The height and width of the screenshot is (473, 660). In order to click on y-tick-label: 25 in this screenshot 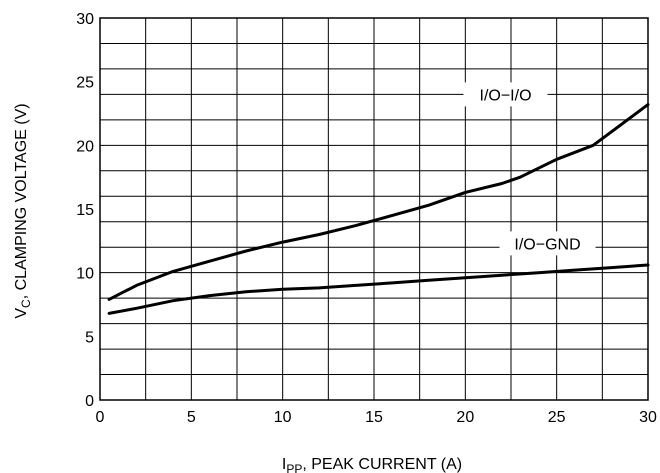, I will do `click(85, 83)`.